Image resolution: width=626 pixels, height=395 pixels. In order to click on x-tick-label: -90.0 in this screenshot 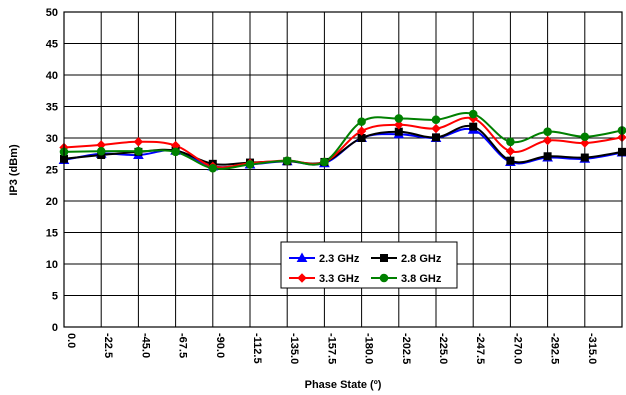, I will do `click(220, 345)`.